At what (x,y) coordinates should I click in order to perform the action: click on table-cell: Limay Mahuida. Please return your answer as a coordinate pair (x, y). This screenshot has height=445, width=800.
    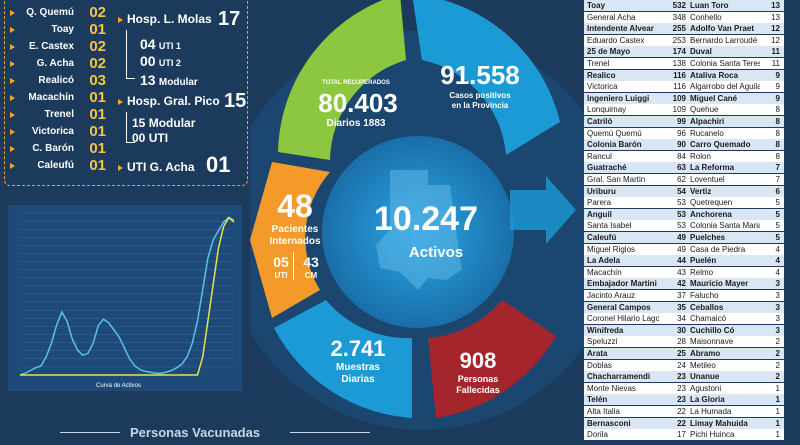
    Looking at the image, I should click on (719, 423).